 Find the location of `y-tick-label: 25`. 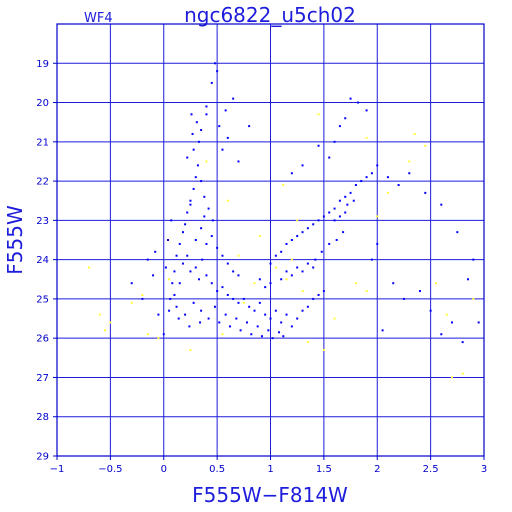

y-tick-label: 25 is located at coordinates (42, 299).